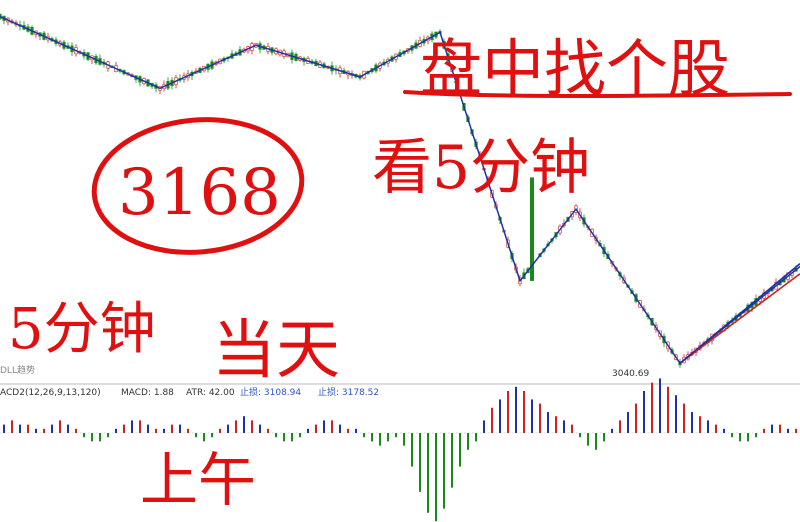  I want to click on macd-value-label: MACD: 1.88, so click(147, 393).